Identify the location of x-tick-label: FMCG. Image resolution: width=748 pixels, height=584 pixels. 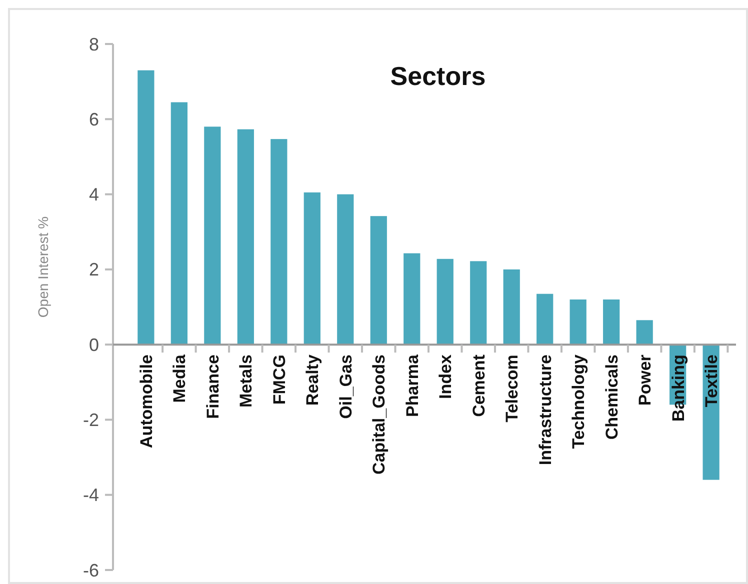
(279, 379).